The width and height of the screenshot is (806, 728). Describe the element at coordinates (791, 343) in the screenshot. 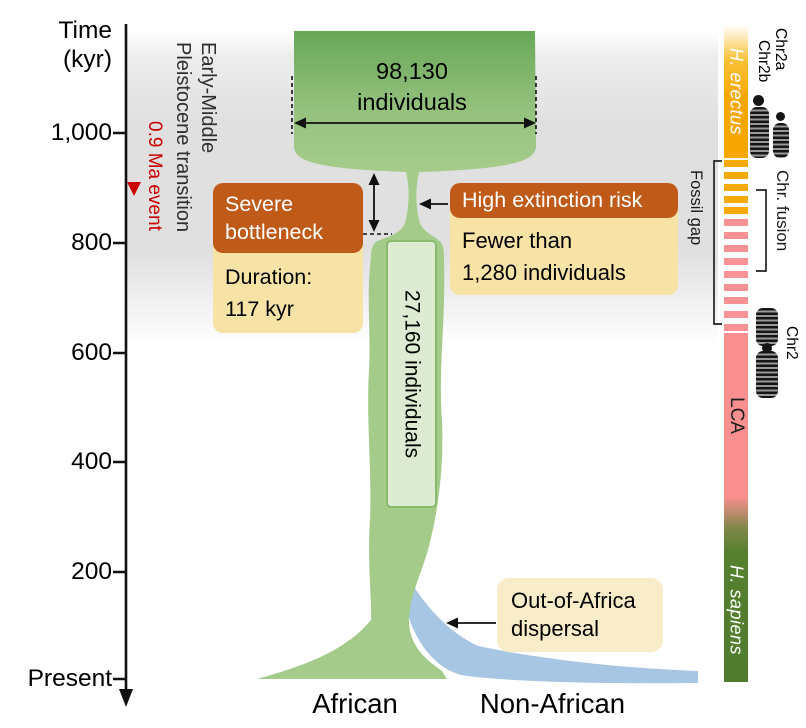

I see `chr2-label: Chr2` at that location.